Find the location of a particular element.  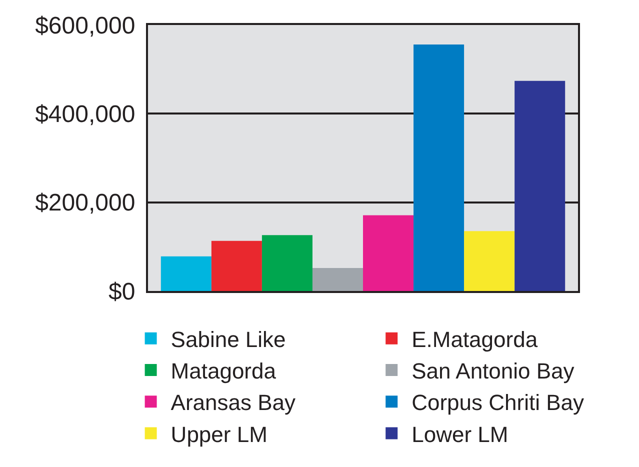

legend-label: Lower LM is located at coordinates (460, 434).